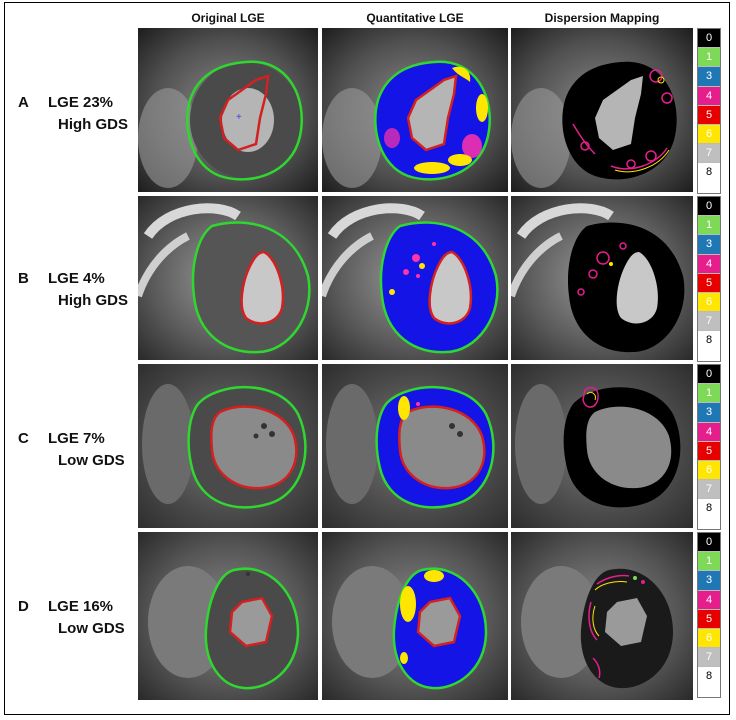 The height and width of the screenshot is (720, 736). I want to click on legend-b: 0 1 3 4 5 6 7 8, so click(709, 279).